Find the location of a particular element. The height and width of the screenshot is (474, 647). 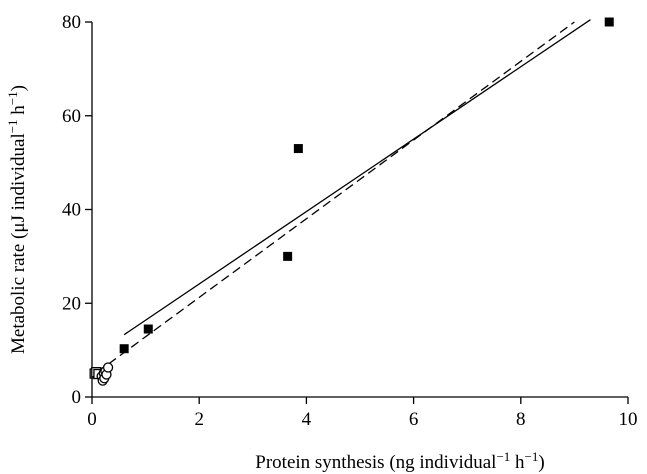

x-tick-label: 2 is located at coordinates (199, 419).